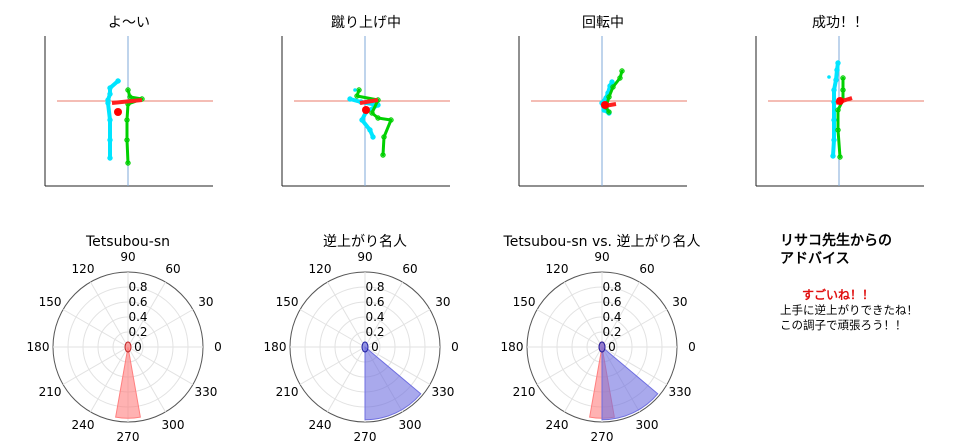 The width and height of the screenshot is (960, 446). Describe the element at coordinates (843, 325) in the screenshot. I see `advice-line-2: この調子で頑張ろう！！` at that location.